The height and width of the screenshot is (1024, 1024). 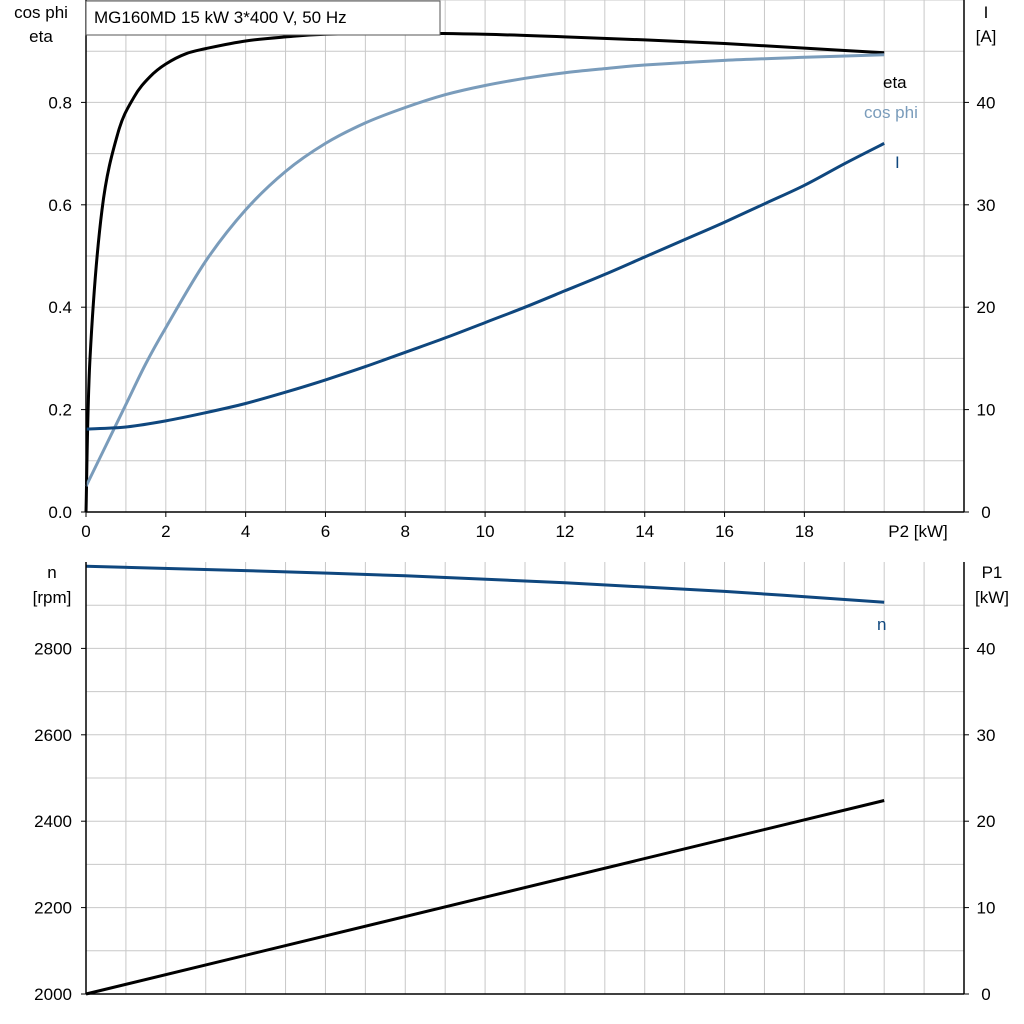 I want to click on bottom-left-axis-title-line2: [rpm], so click(x=52, y=597).